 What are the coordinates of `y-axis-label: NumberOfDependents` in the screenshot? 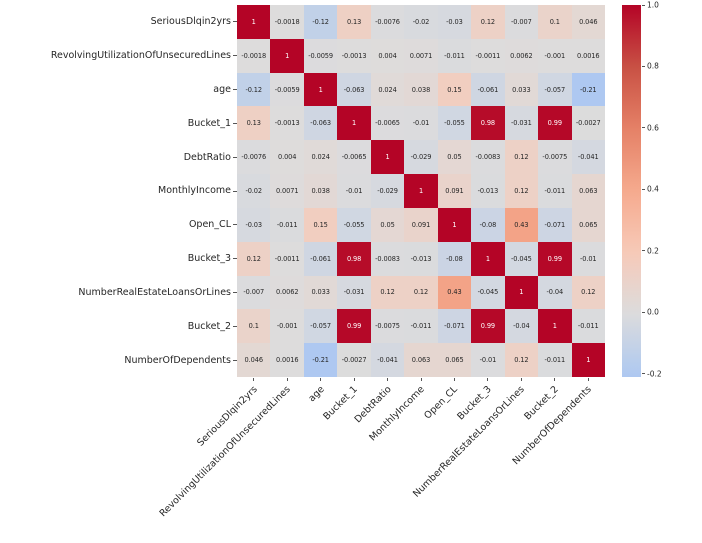 It's located at (177, 360).